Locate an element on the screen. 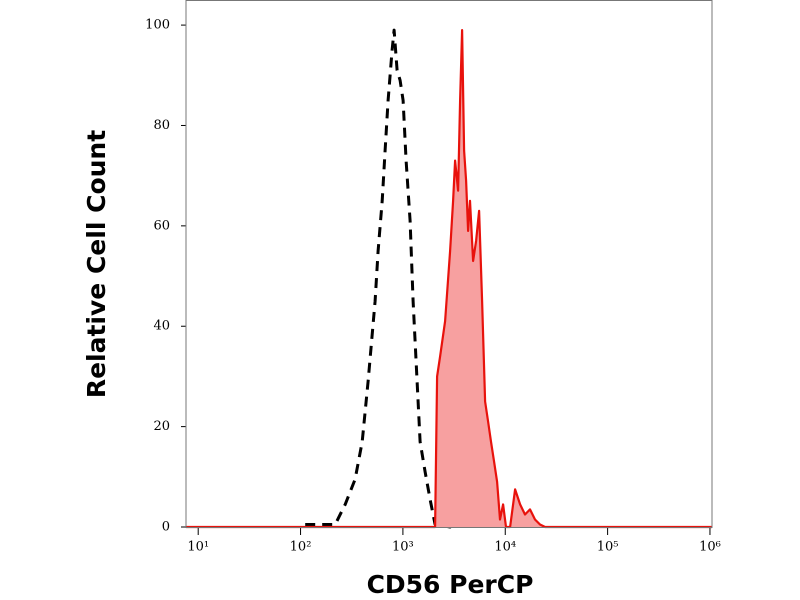 The width and height of the screenshot is (800, 600). y-tick-label: 40 is located at coordinates (161, 326).